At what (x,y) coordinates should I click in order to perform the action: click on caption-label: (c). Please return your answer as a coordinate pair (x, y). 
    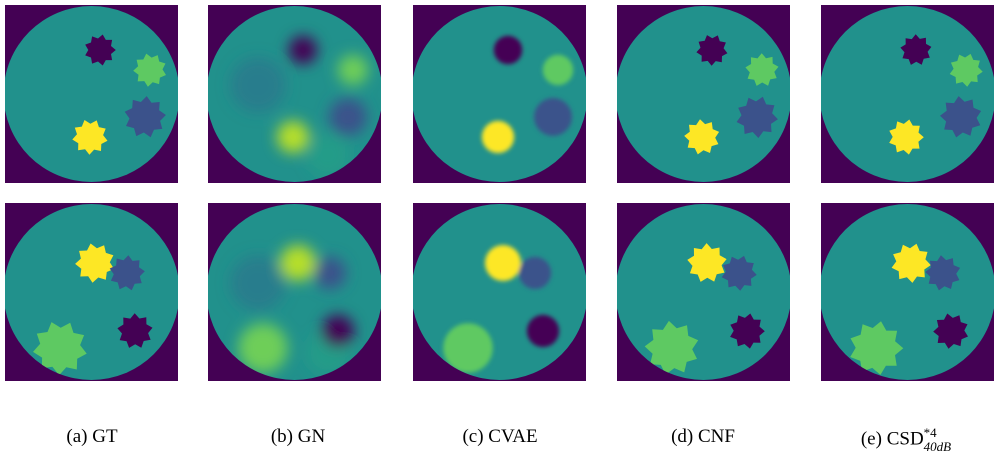
    Looking at the image, I should click on (473, 436).